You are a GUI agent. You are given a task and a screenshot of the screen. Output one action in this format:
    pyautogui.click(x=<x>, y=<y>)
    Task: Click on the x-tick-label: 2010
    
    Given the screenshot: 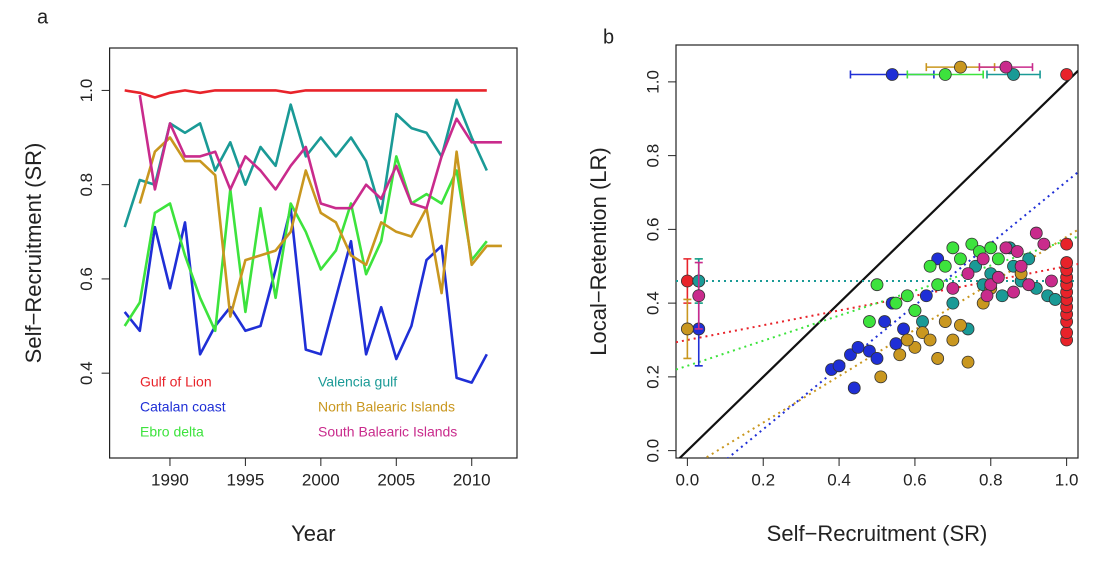 What is the action you would take?
    pyautogui.click(x=472, y=479)
    